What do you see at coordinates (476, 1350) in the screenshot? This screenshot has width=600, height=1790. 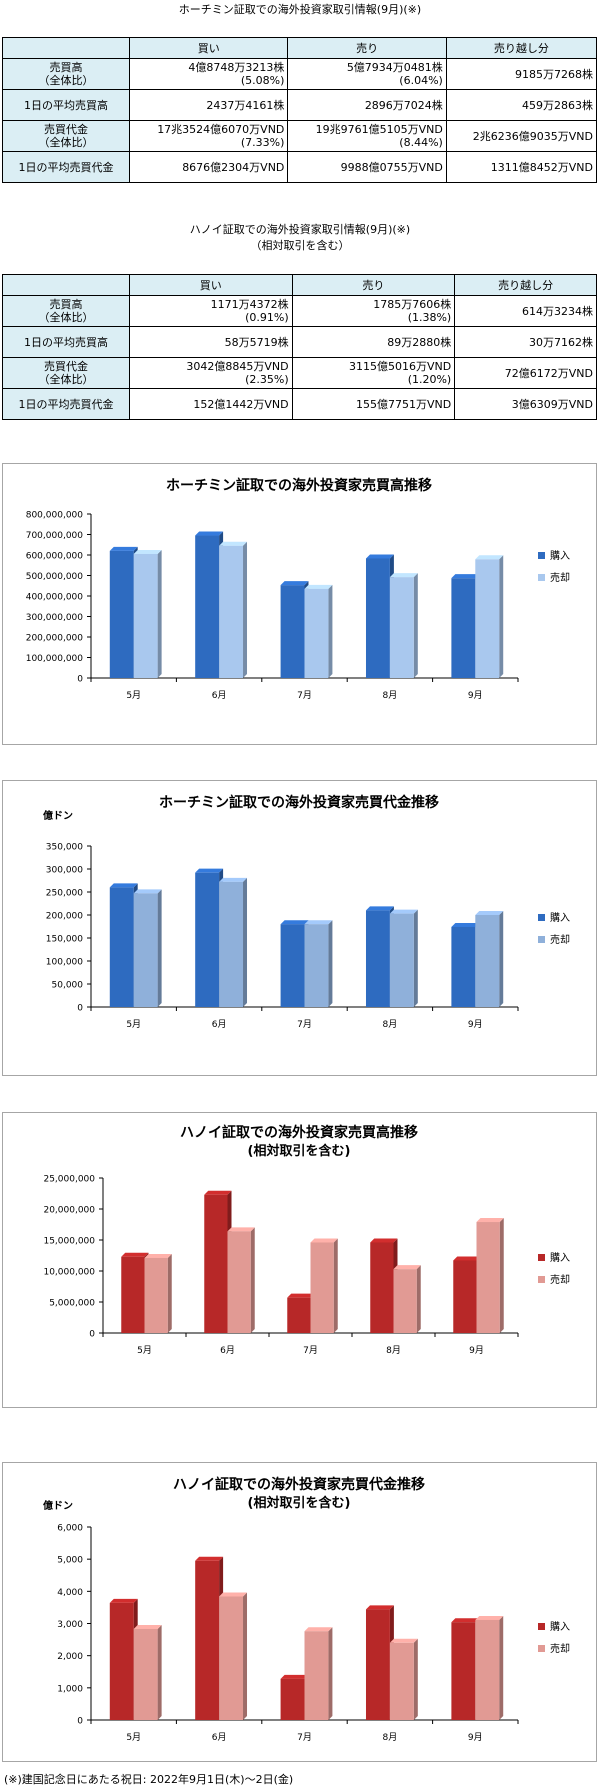 I see `x-tick-label: 9月` at bounding box center [476, 1350].